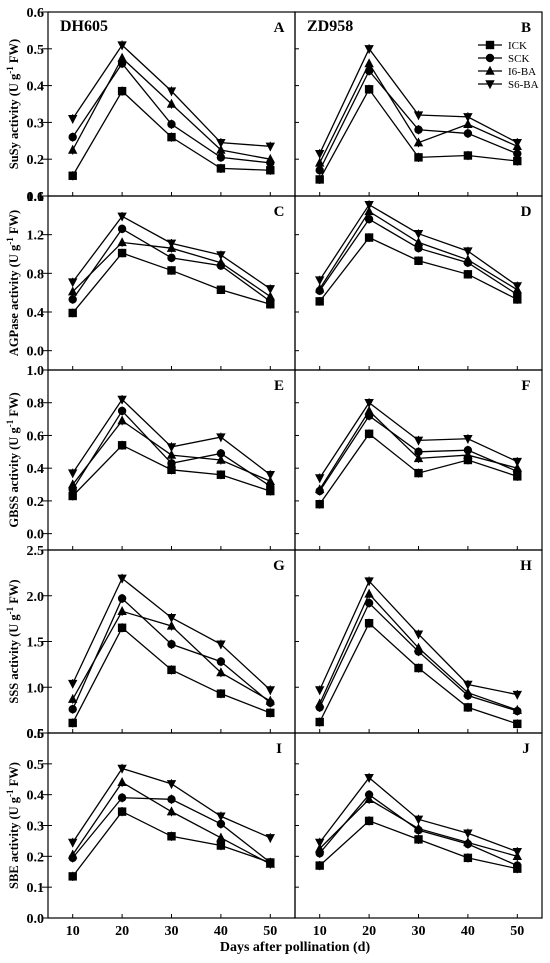 The height and width of the screenshot is (963, 550). I want to click on y-axis-label: SuSy activity (U g-1 FW), so click(13, 104).